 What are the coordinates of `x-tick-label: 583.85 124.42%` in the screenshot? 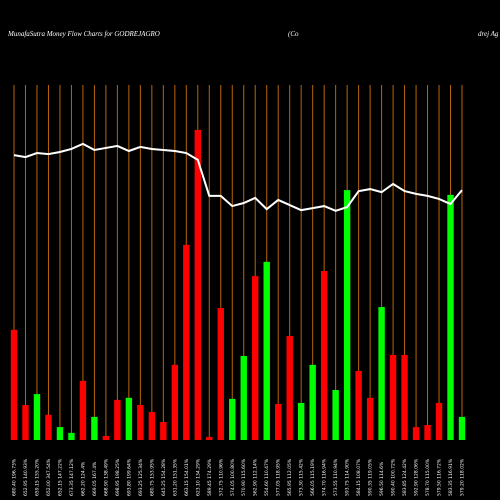 It's located at (405, 477).